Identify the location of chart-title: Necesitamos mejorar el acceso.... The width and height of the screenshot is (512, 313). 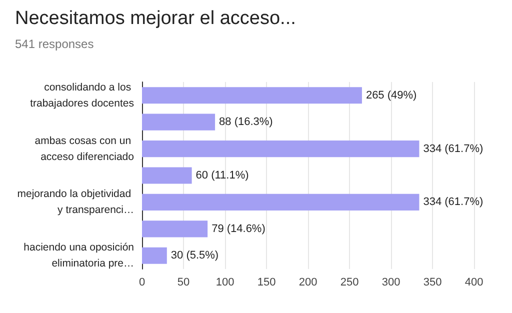
(155, 18).